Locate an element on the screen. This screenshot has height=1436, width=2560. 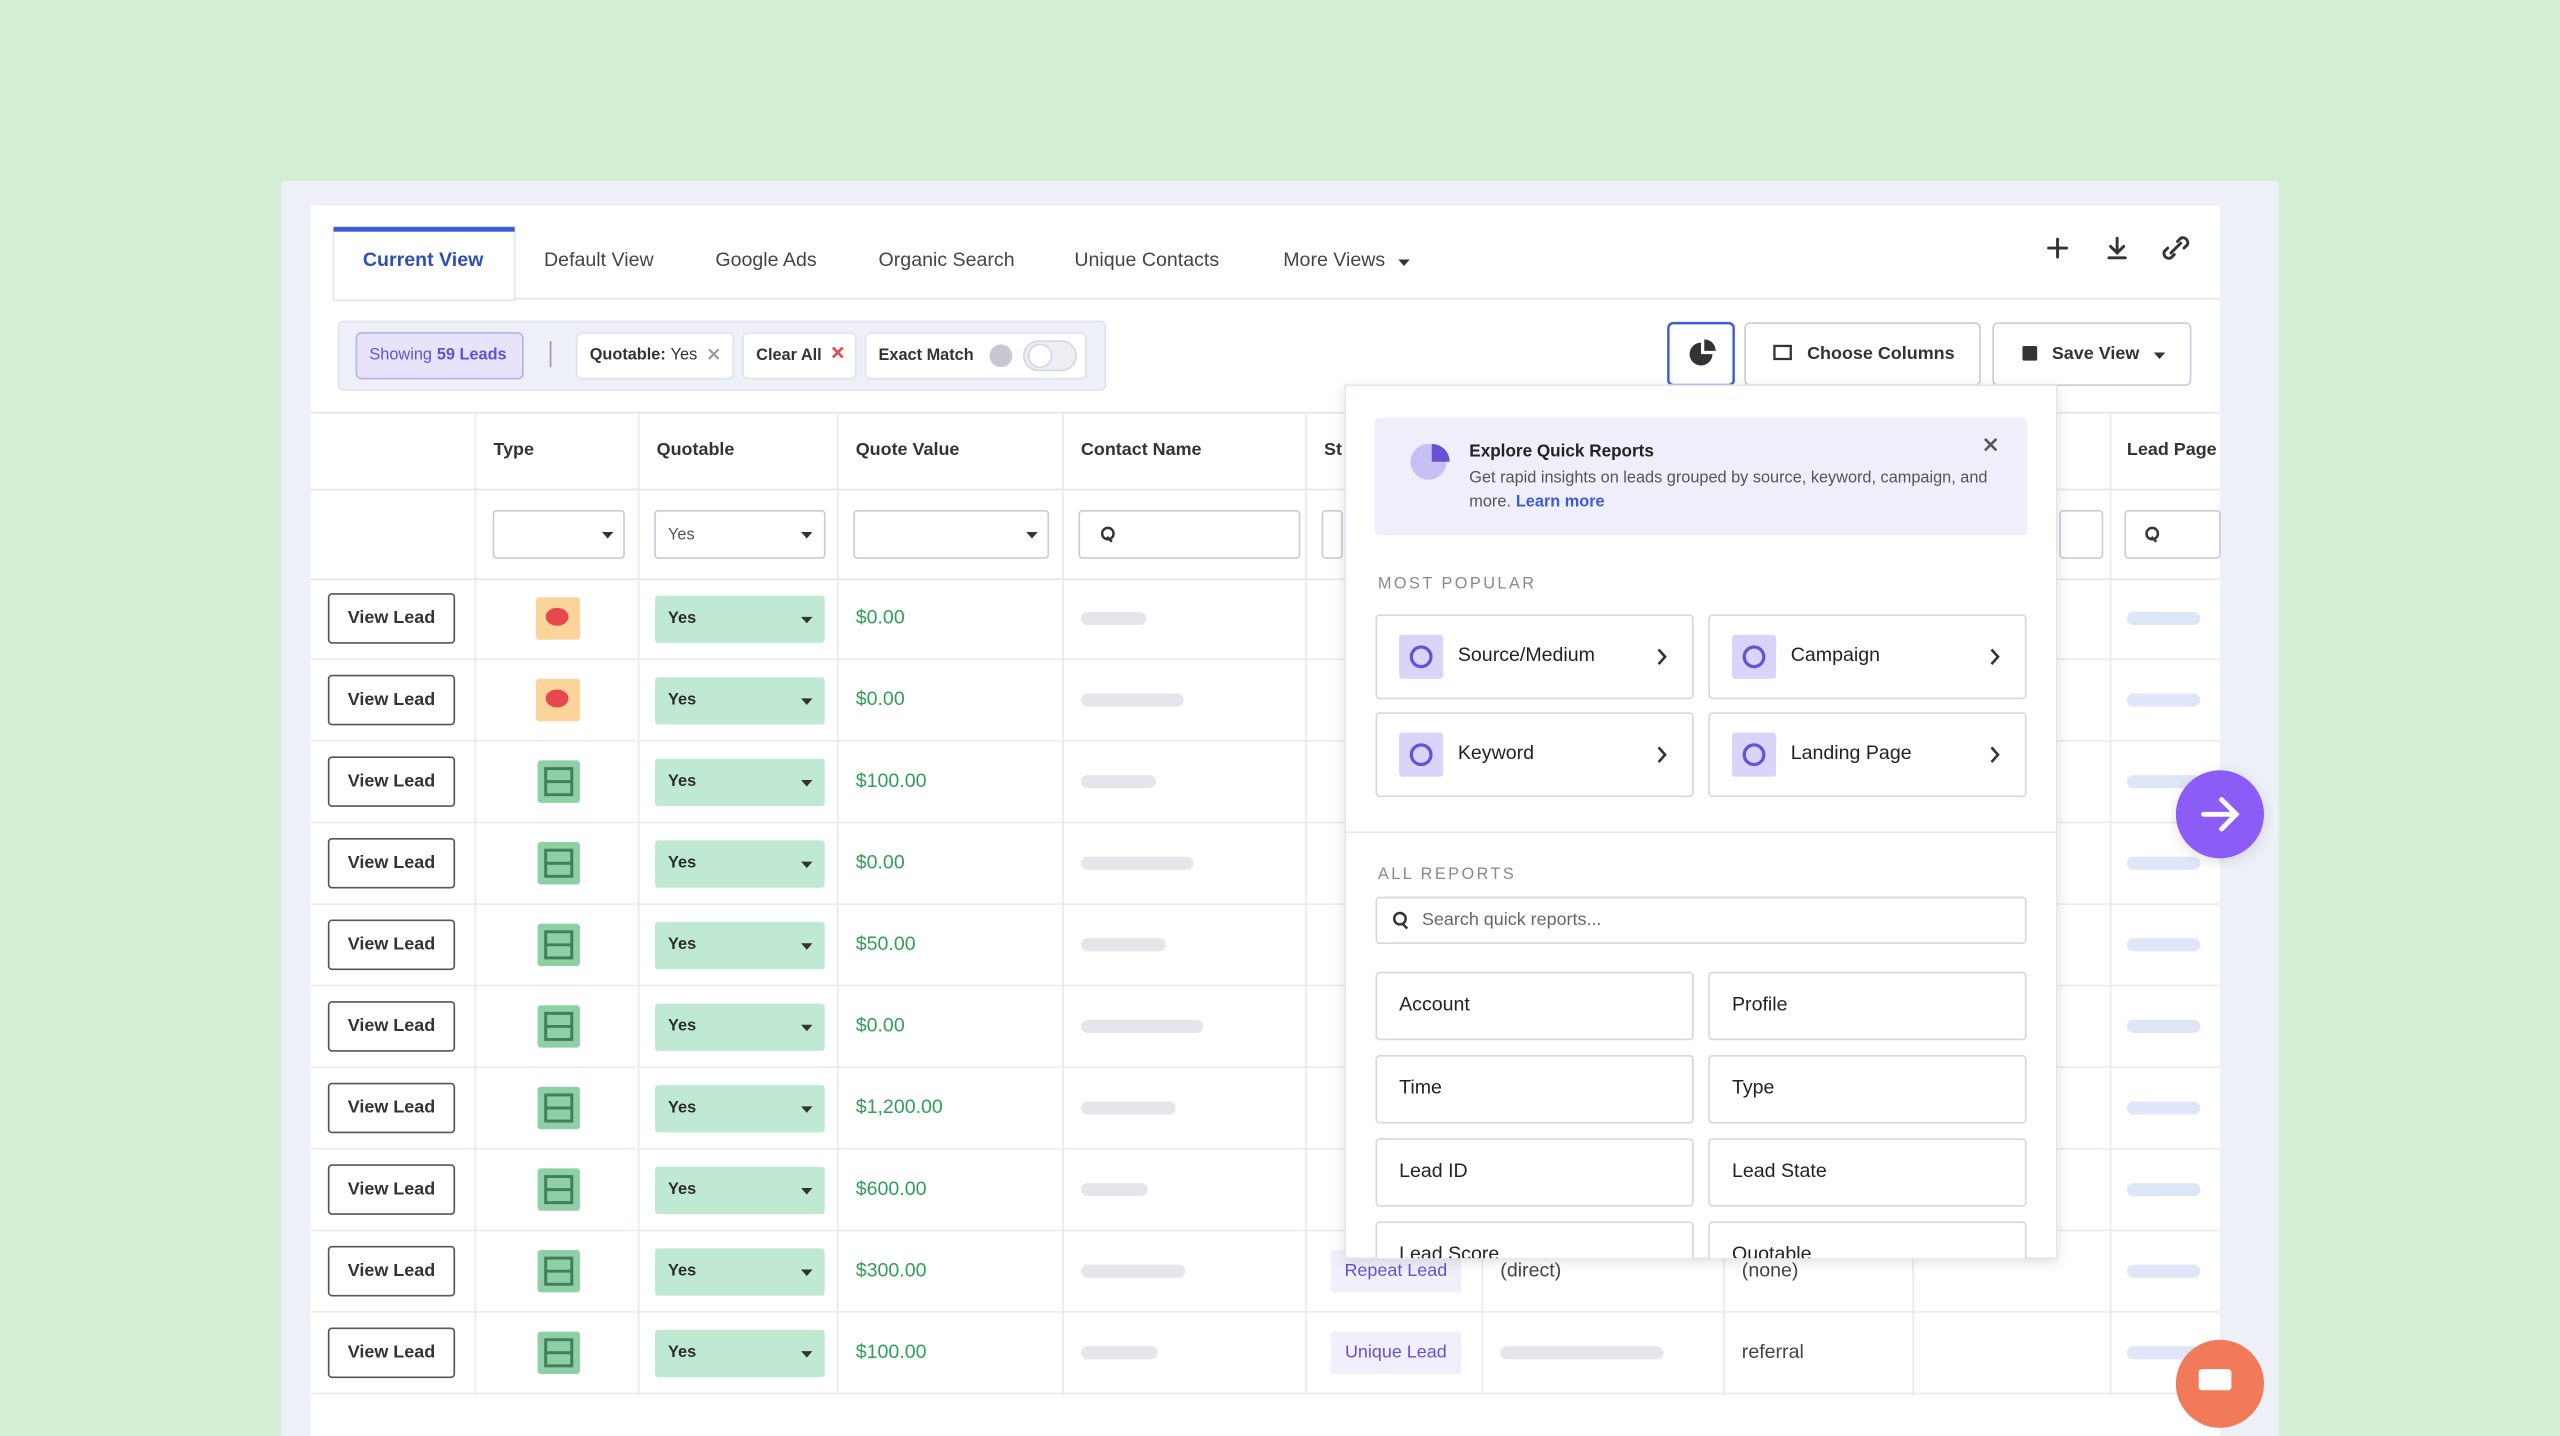
save-view-button is located at coordinates (2092, 354).